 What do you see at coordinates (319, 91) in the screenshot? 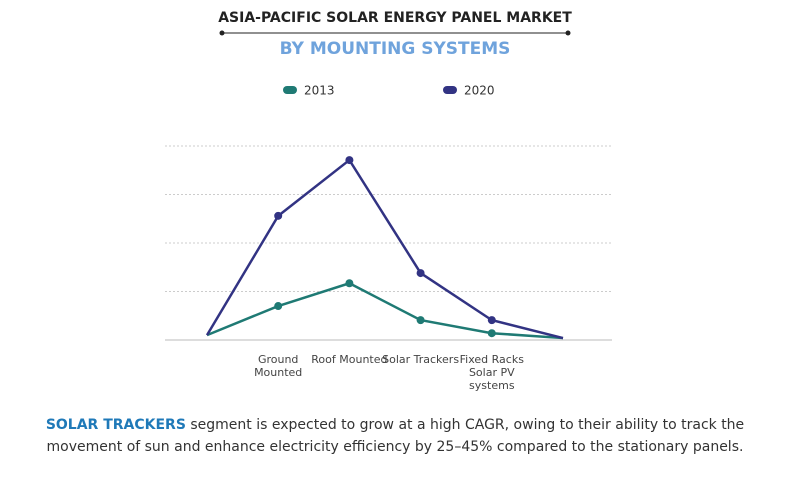
I see `legend-label: 2013` at bounding box center [319, 91].